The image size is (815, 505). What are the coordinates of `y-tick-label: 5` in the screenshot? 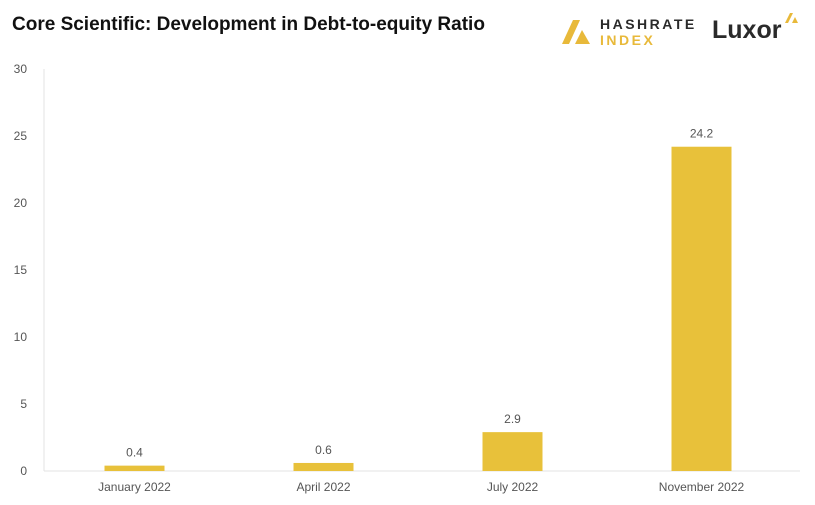 It's located at (23, 404).